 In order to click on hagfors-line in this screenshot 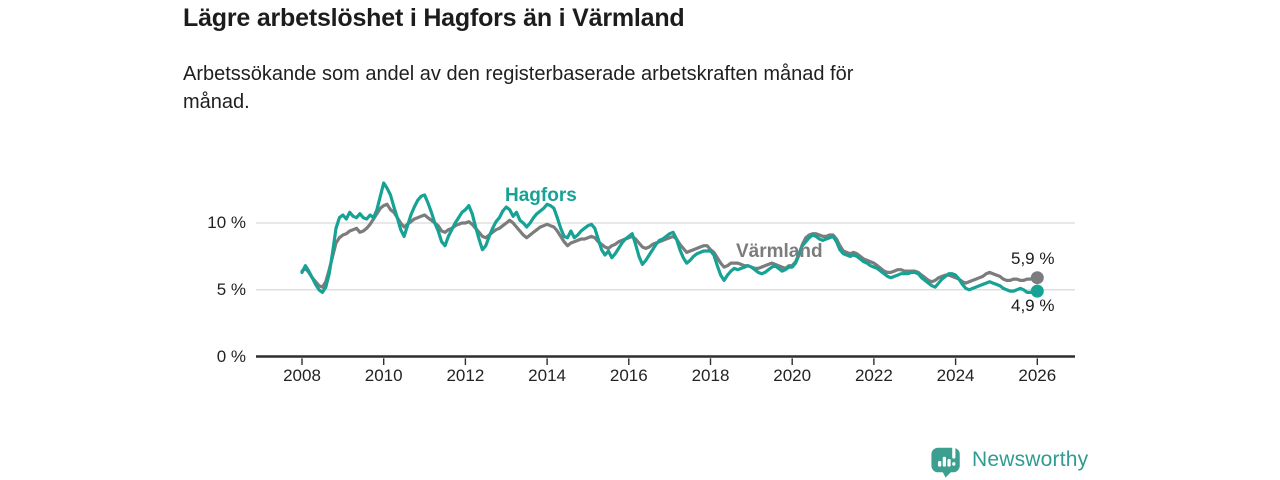, I will do `click(669, 237)`.